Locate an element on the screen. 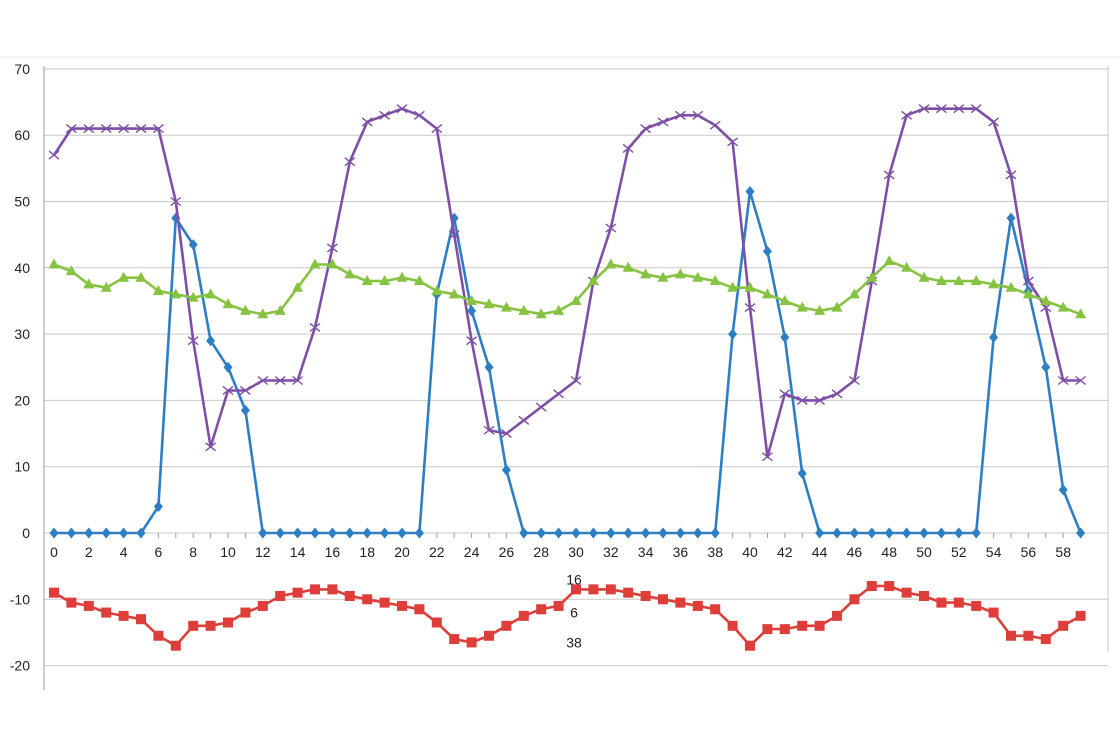 The width and height of the screenshot is (1120, 752). x-tick-label-14: 28 is located at coordinates (541, 552).